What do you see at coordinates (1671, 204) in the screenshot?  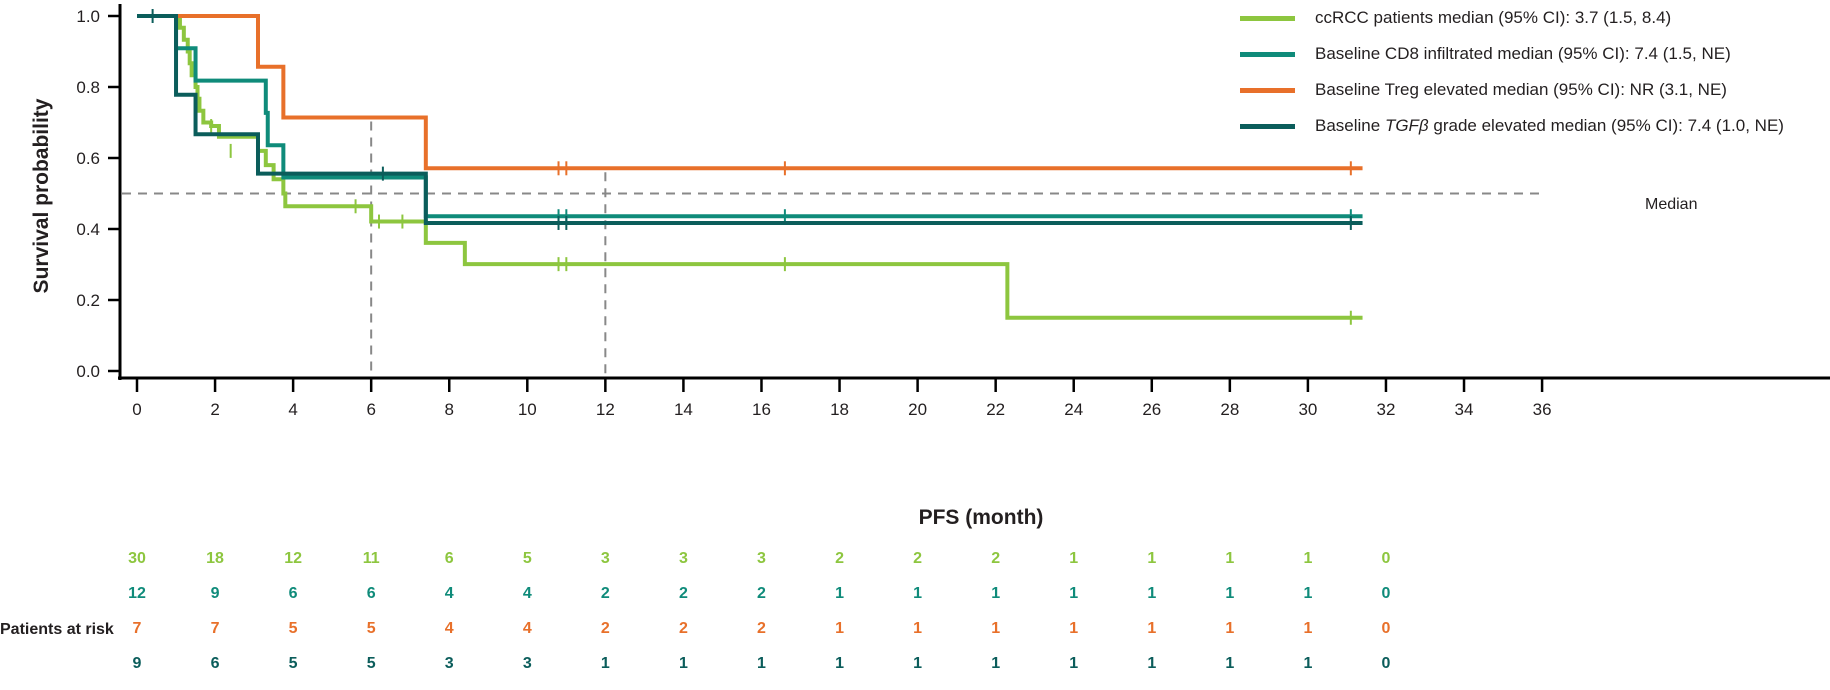 I see `median-label: Median` at bounding box center [1671, 204].